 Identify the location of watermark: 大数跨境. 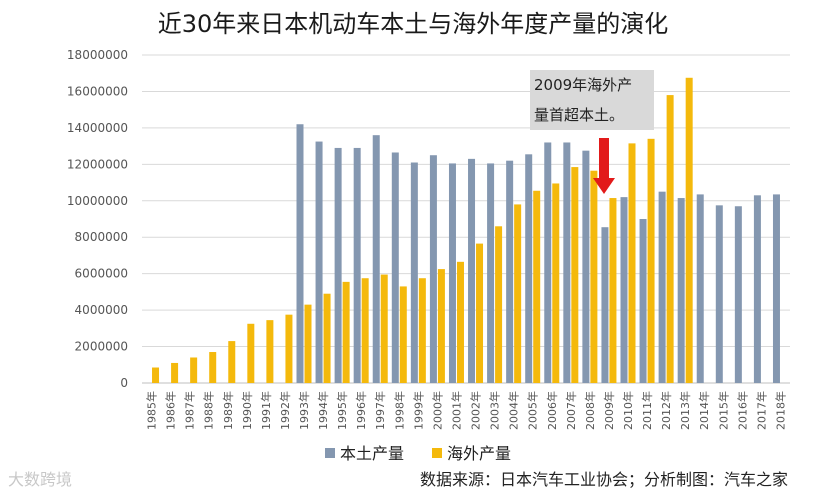
(40, 479).